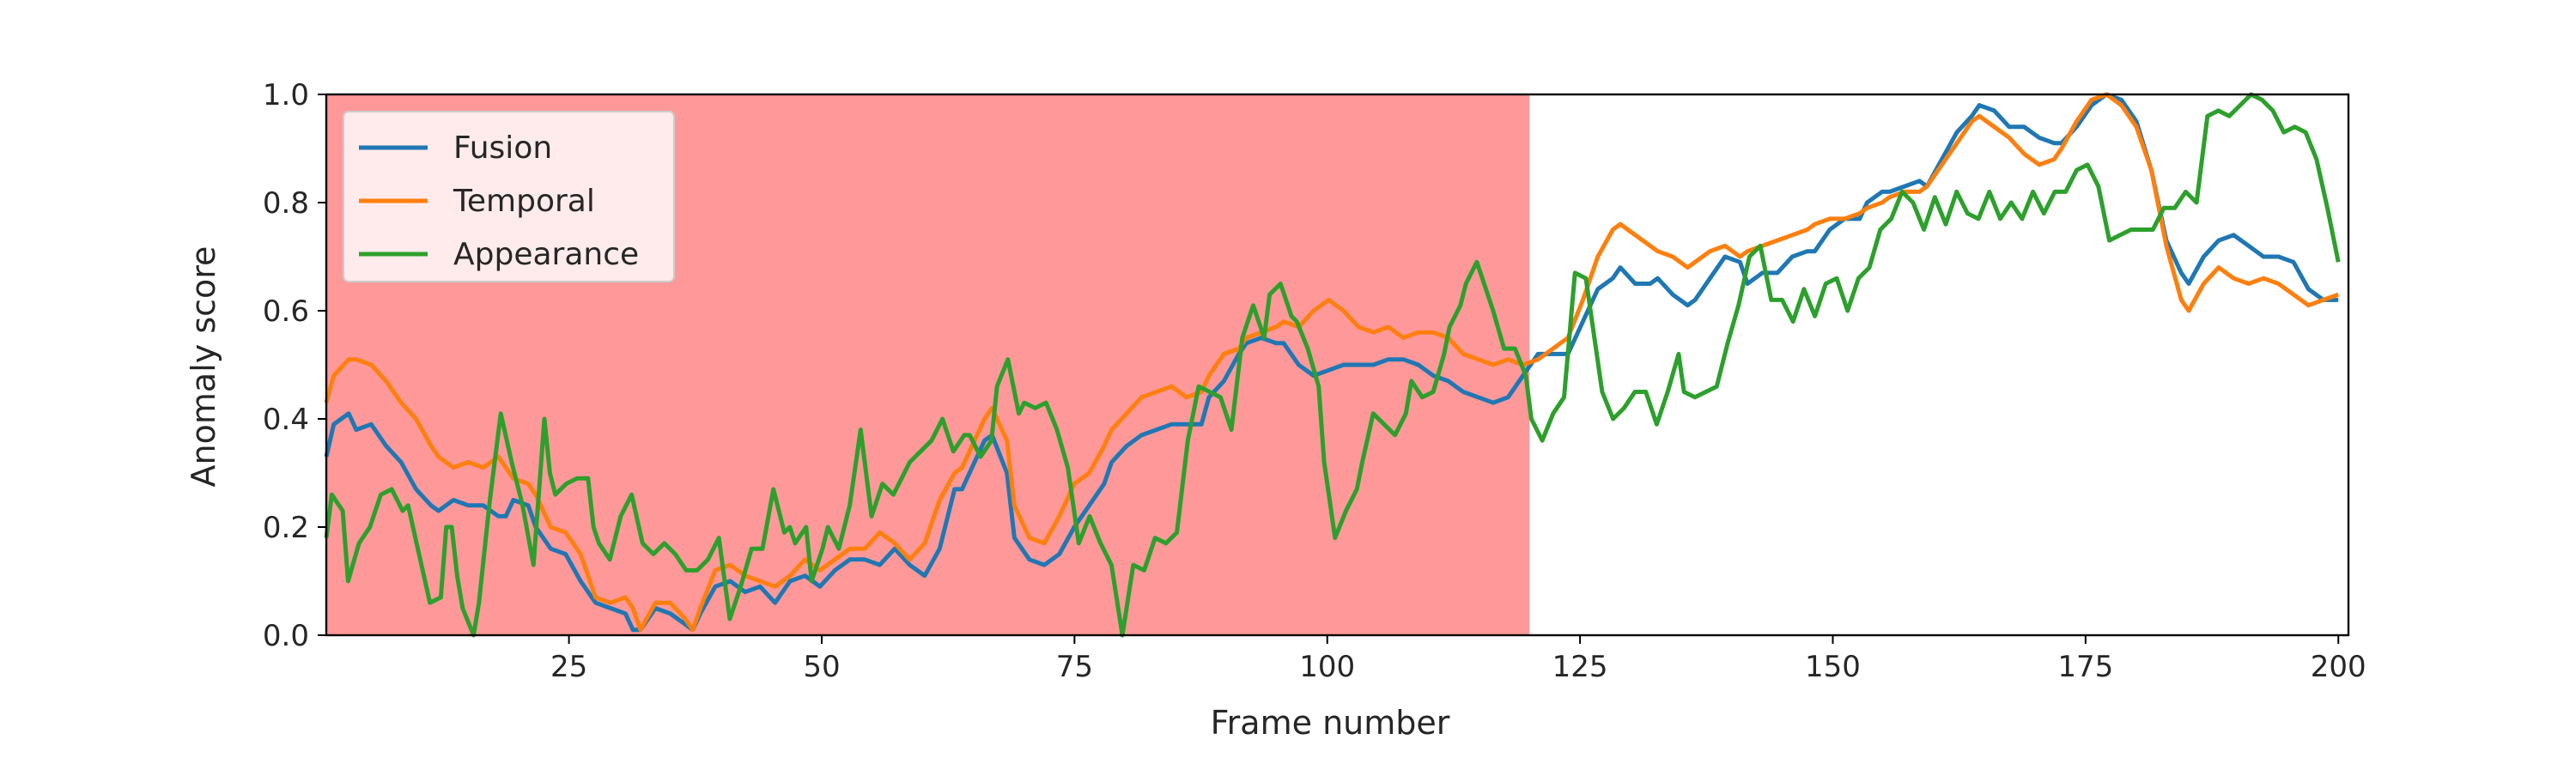 The width and height of the screenshot is (2576, 776). Describe the element at coordinates (1833, 667) in the screenshot. I see `x-tick-label: 150` at that location.